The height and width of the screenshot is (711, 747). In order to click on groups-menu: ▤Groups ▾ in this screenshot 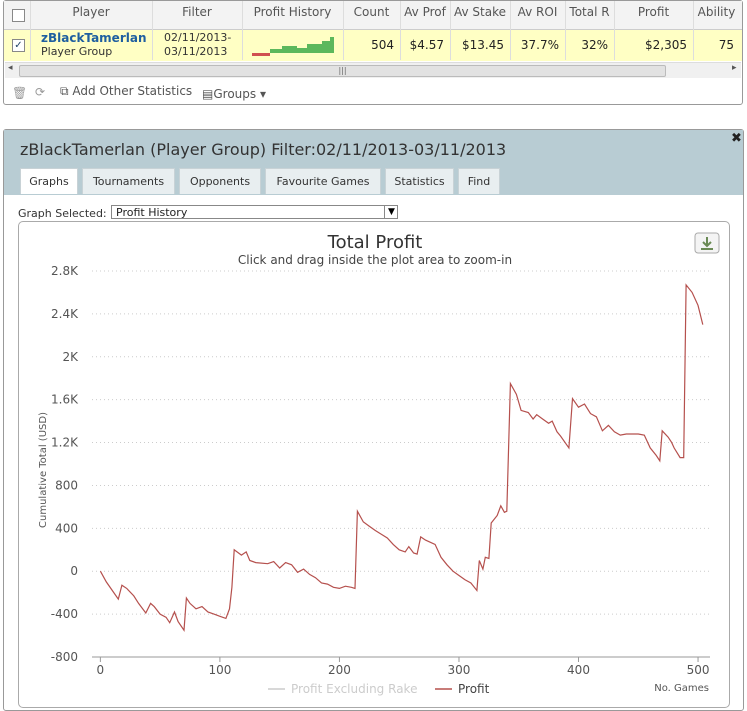, I will do `click(234, 94)`.